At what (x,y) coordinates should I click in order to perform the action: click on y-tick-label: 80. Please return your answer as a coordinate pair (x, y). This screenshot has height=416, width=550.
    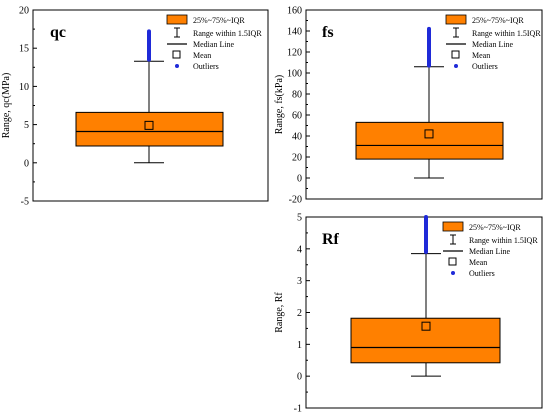
    Looking at the image, I should click on (297, 95).